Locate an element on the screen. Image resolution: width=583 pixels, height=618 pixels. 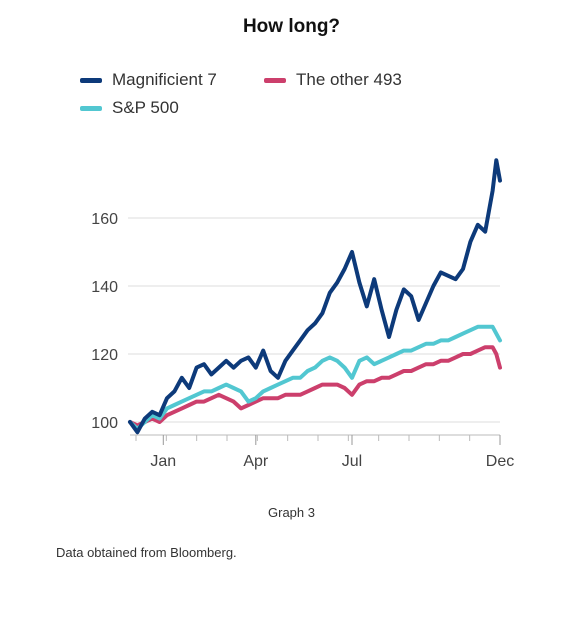
x-tick-label-dec: Dec is located at coordinates (500, 461).